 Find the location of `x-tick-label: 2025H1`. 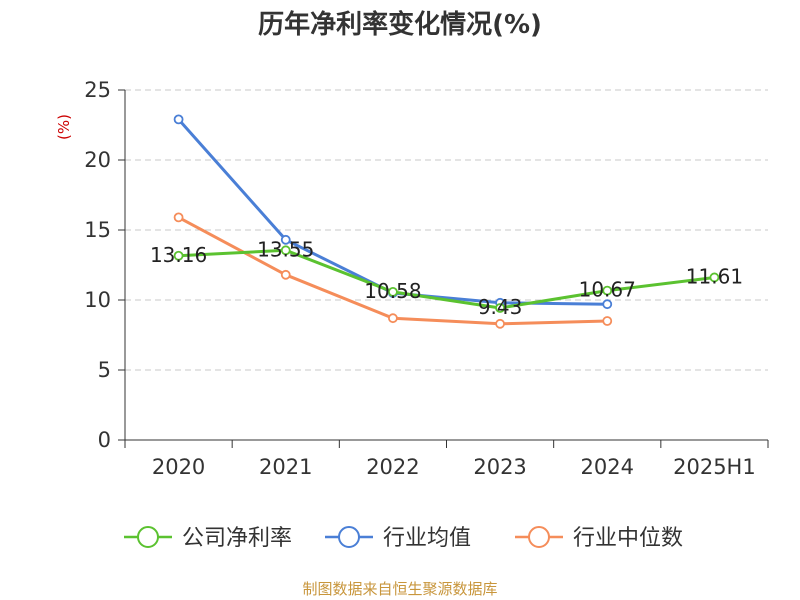

x-tick-label: 2025H1 is located at coordinates (714, 467).